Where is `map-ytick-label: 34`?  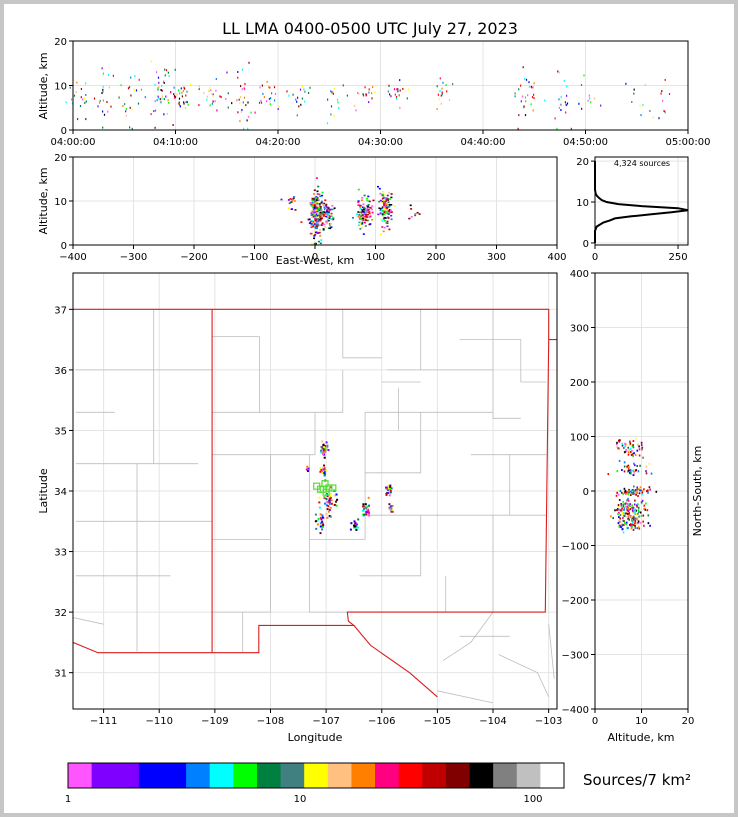 map-ytick-label: 34 is located at coordinates (60, 492).